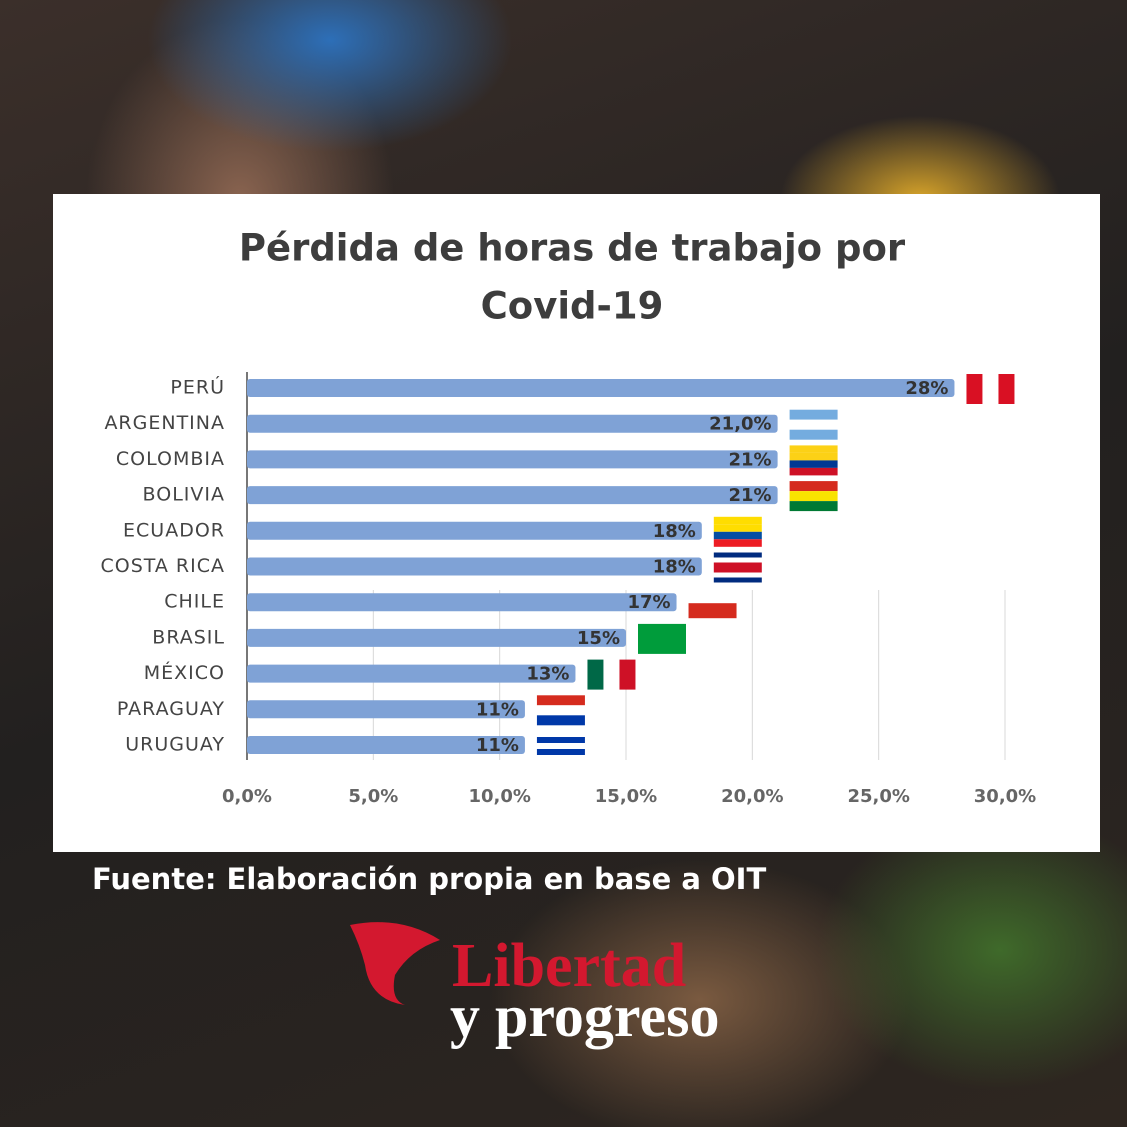 The width and height of the screenshot is (1127, 1127). What do you see at coordinates (194, 602) in the screenshot?
I see `y-tick-label: CHILE` at bounding box center [194, 602].